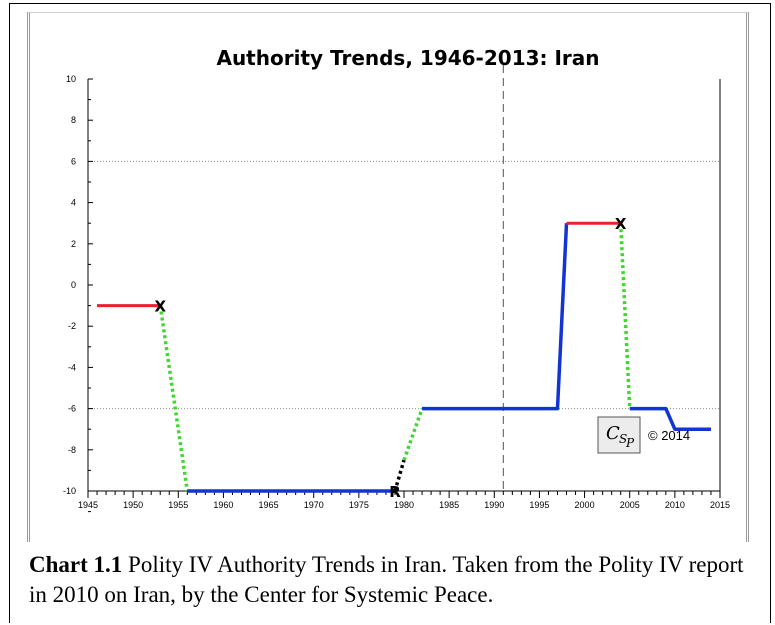  What do you see at coordinates (675, 505) in the screenshot?
I see `x-tick-label-13: 2010` at bounding box center [675, 505].